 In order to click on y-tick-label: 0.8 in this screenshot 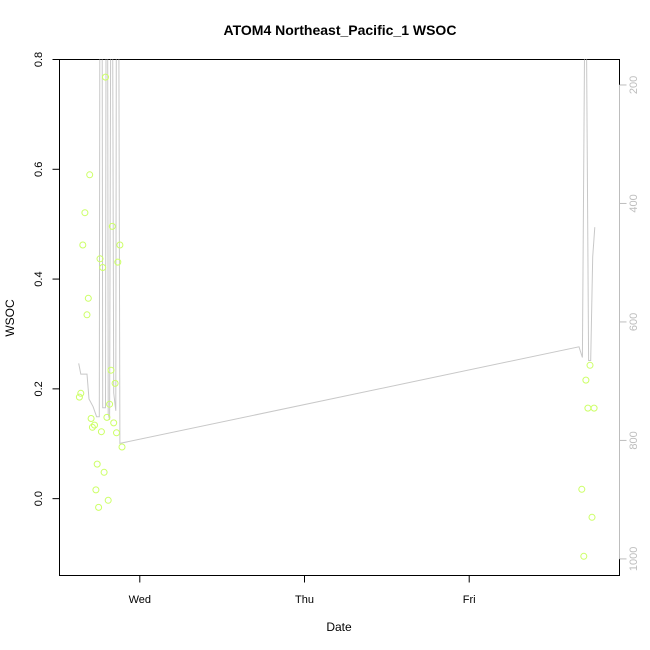, I will do `click(39, 59)`.